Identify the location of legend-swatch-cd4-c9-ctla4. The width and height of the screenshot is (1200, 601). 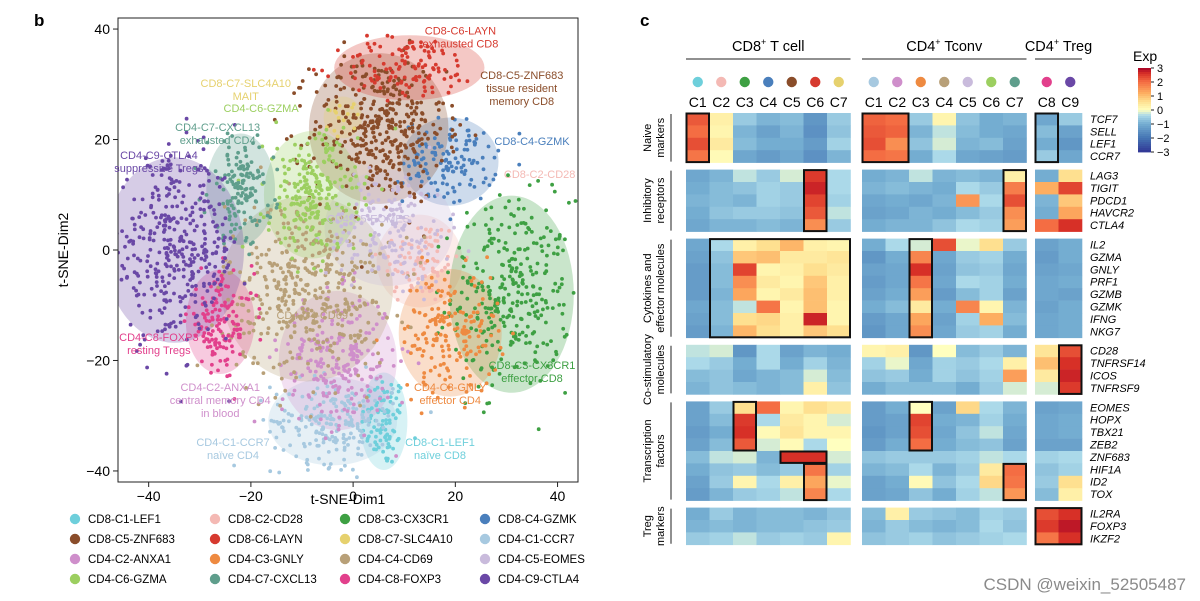
(485, 579).